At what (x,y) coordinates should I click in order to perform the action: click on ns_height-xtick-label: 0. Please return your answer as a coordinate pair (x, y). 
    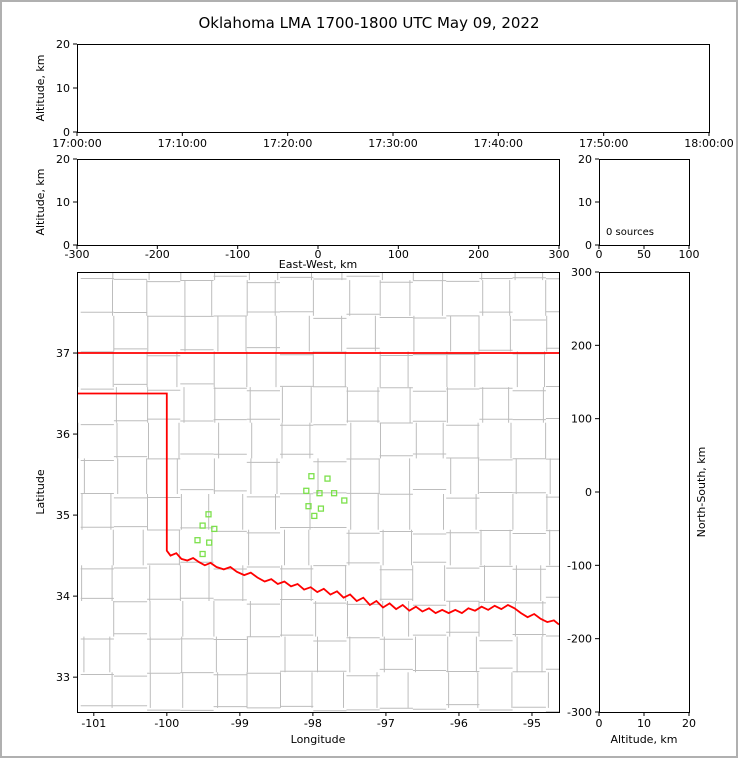
    Looking at the image, I should click on (599, 723).